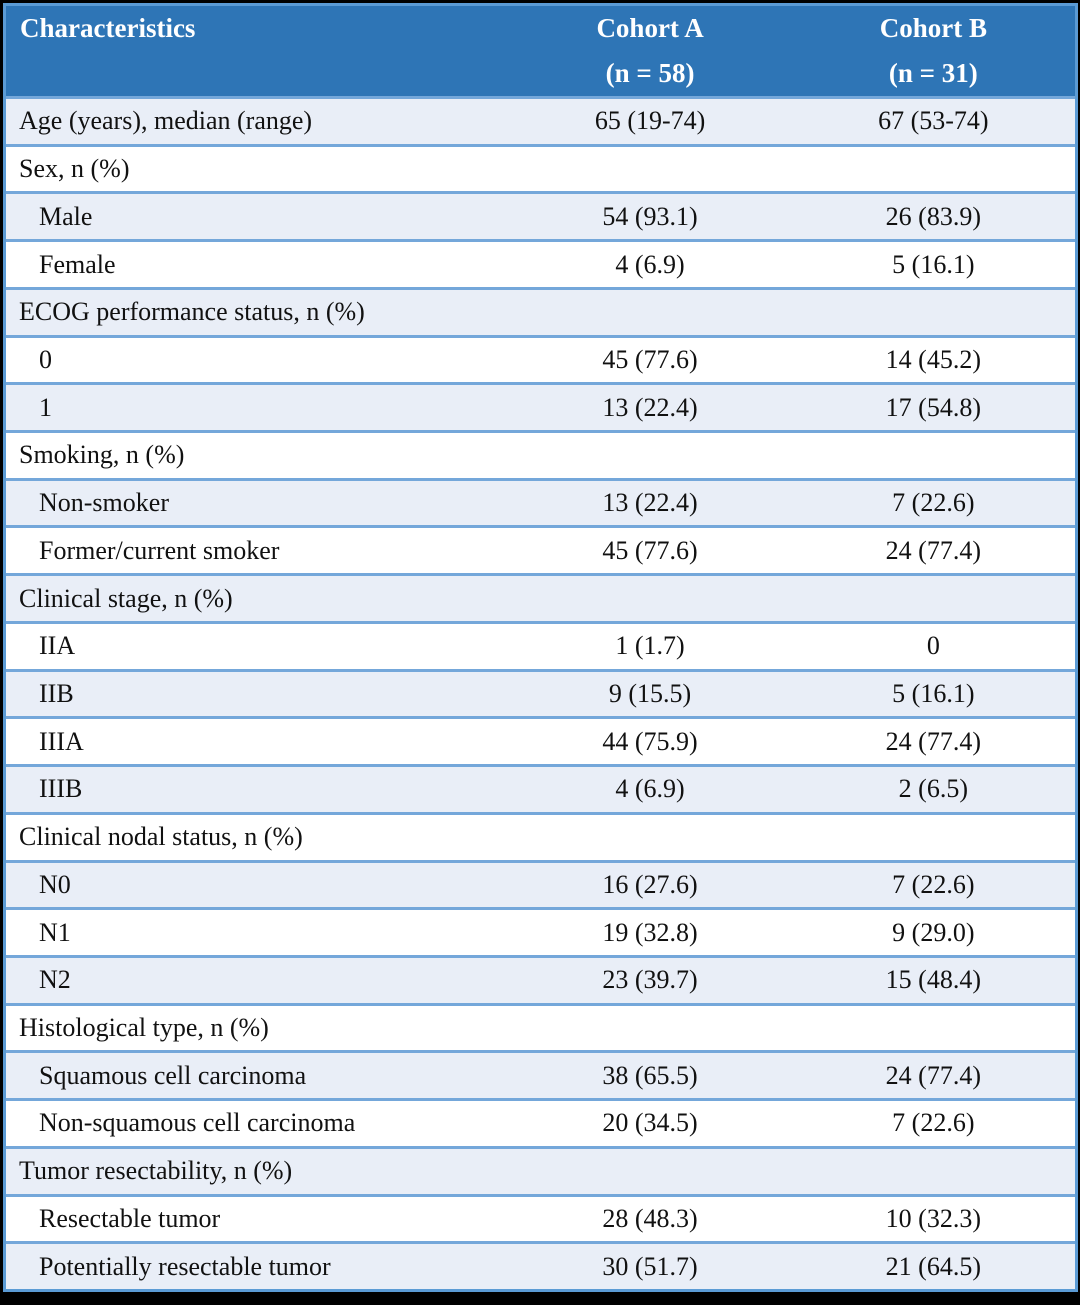 This screenshot has width=1080, height=1305. What do you see at coordinates (173, 1075) in the screenshot?
I see `row-label: Squamous cell carcinoma` at bounding box center [173, 1075].